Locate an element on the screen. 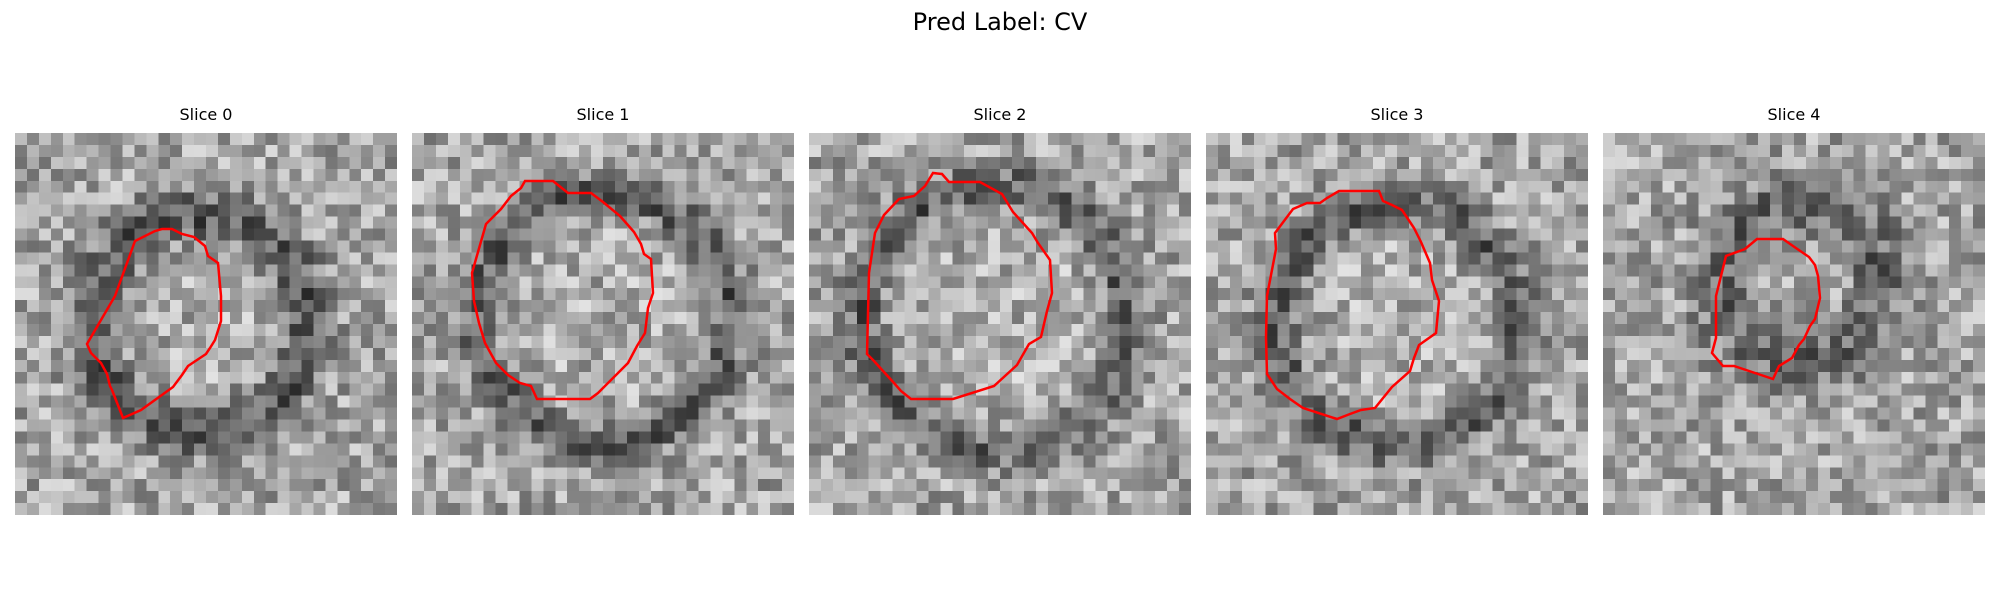 This screenshot has height=600, width=2000. figure-title: Pred Label: CV is located at coordinates (1000, 22).